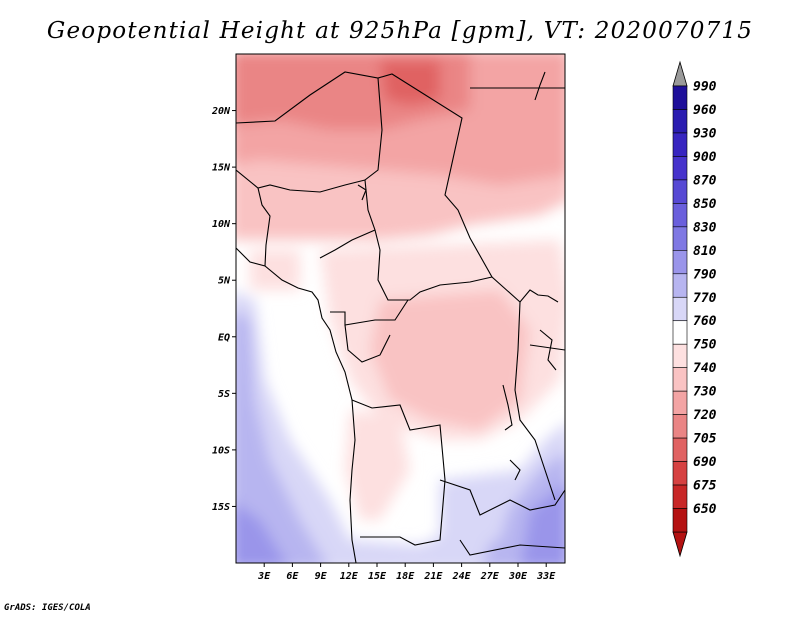 Image resolution: width=800 pixels, height=618 pixels. Describe the element at coordinates (224, 281) in the screenshot. I see `lat-tick-label: 5N` at that location.